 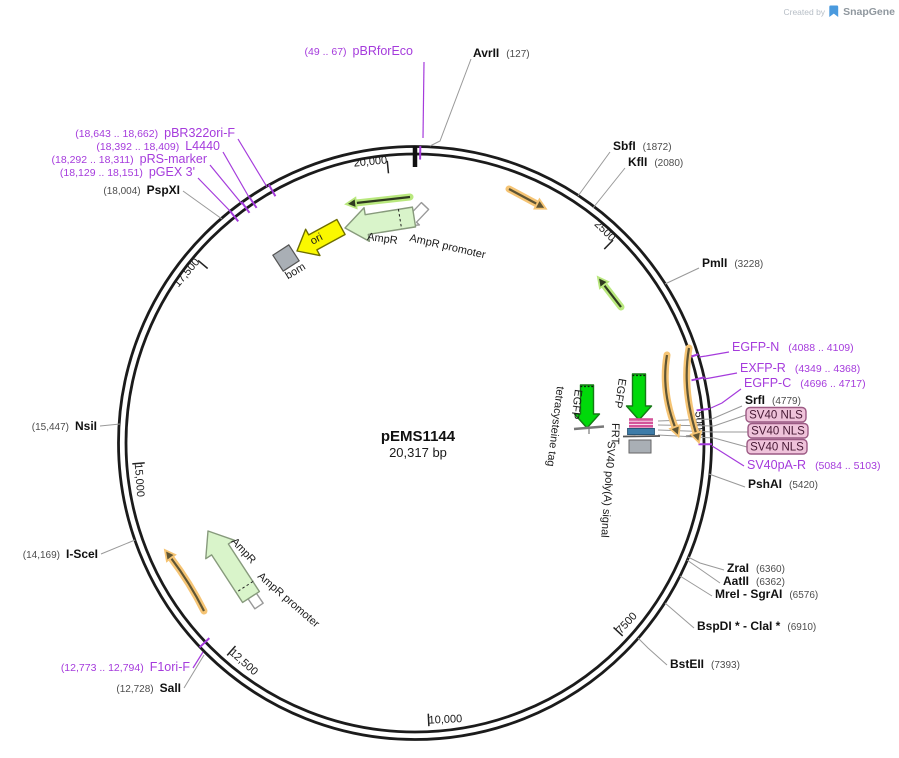 What do you see at coordinates (773, 400) in the screenshot?
I see `enzyme-label: SrfI (4779)` at bounding box center [773, 400].